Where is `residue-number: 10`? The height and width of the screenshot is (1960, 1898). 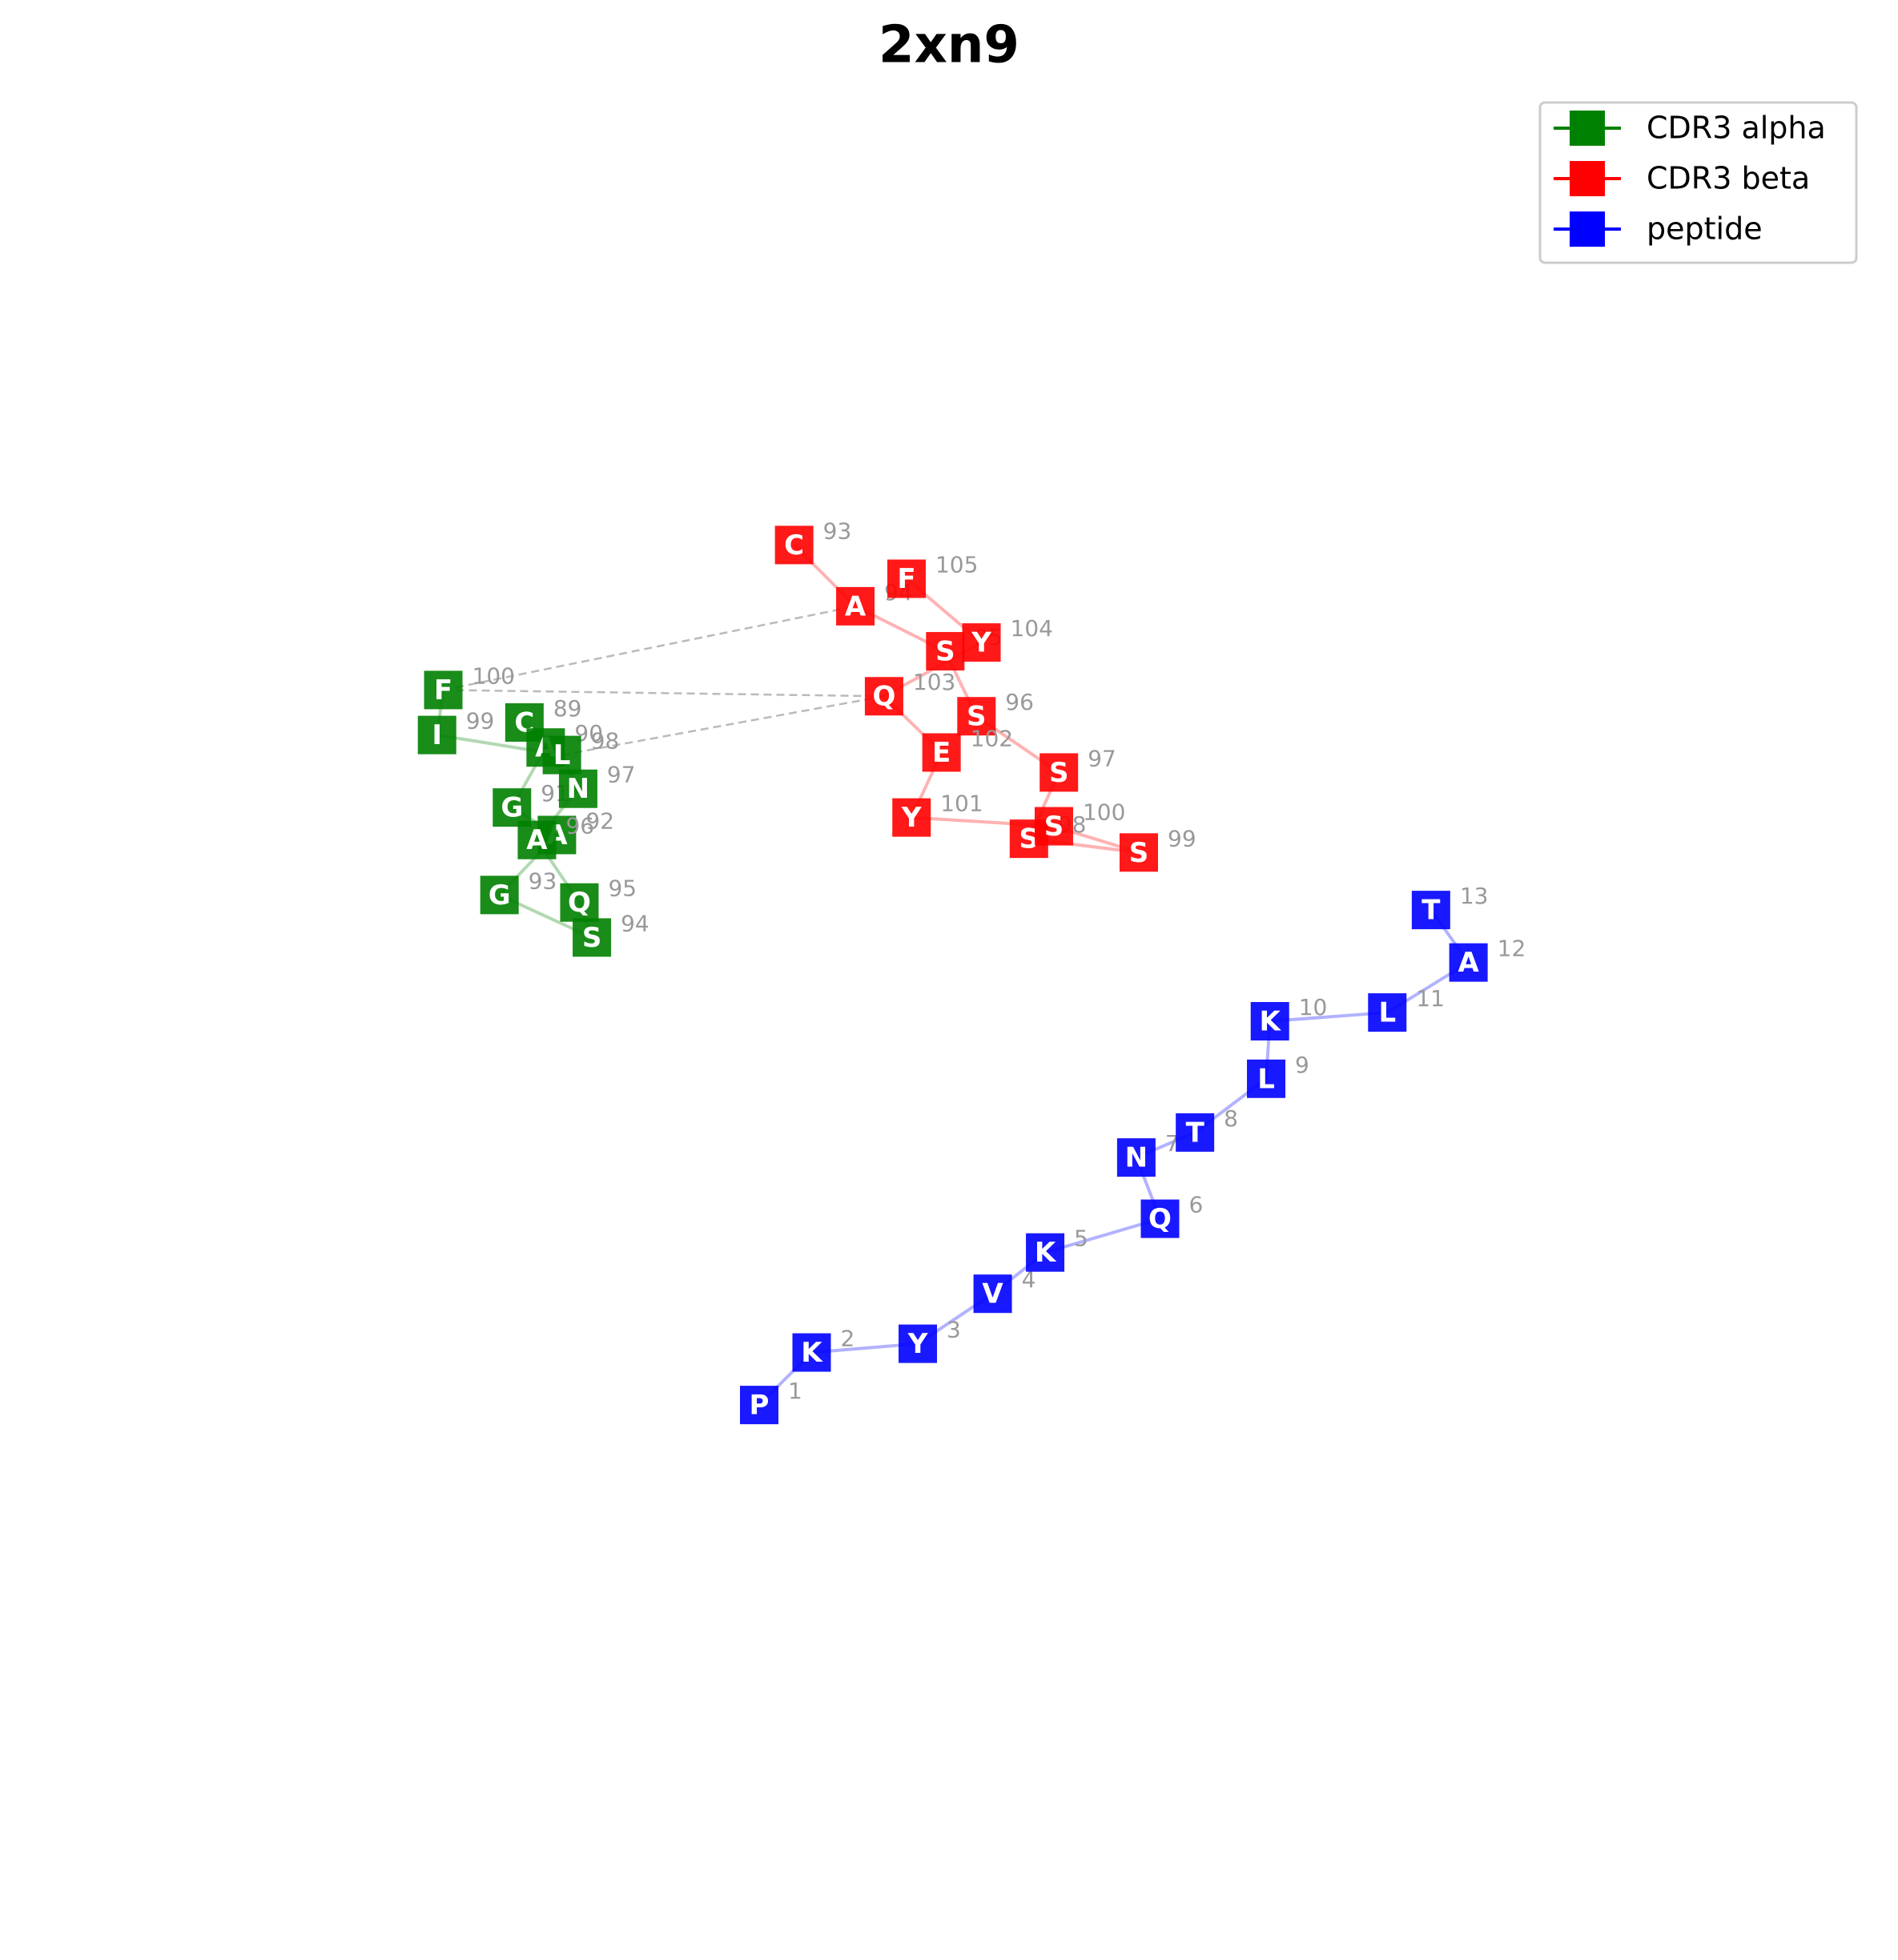
residue-number: 10 is located at coordinates (1314, 1007).